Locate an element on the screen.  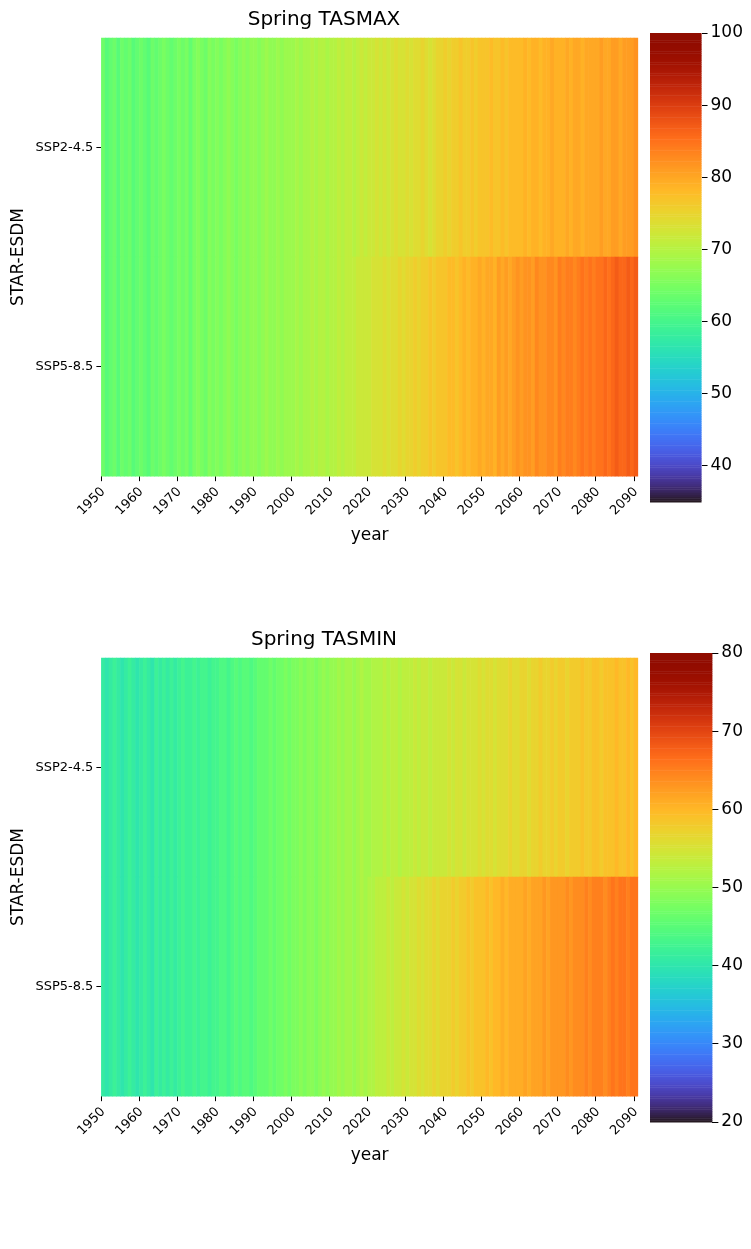
color-bar-label: 90 is located at coordinates (721, 103).